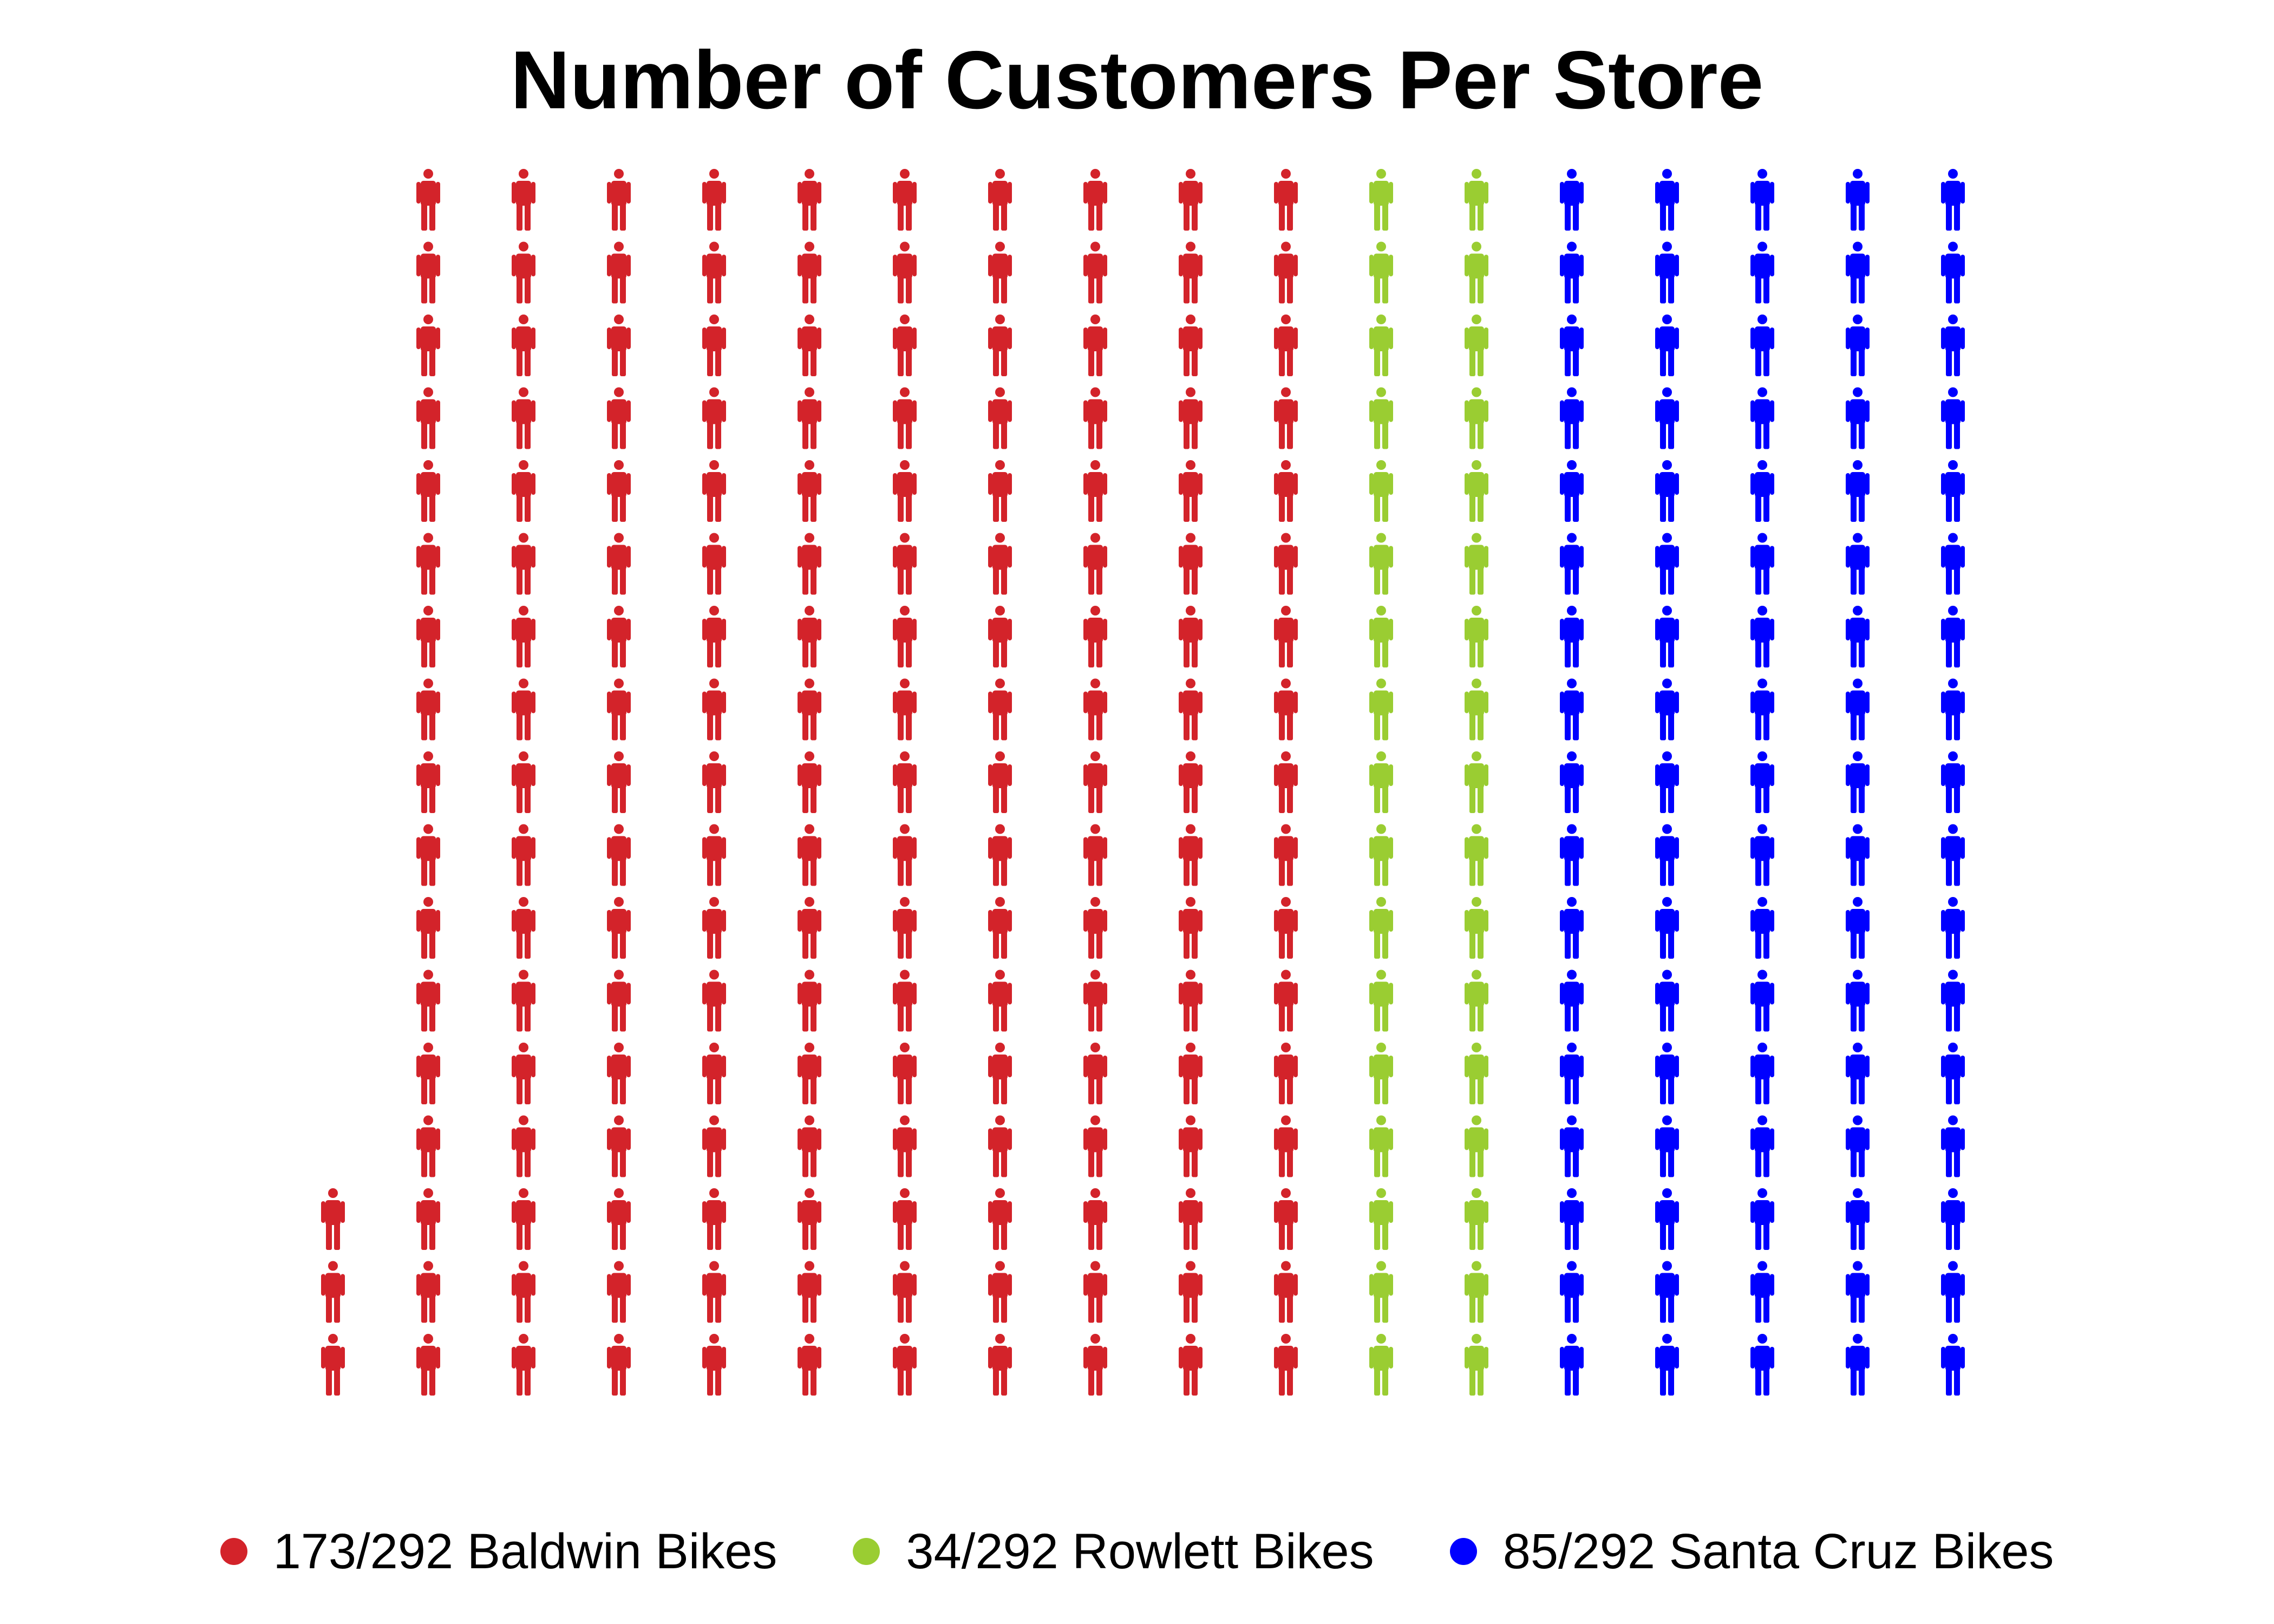  Describe the element at coordinates (234, 1552) in the screenshot. I see `legend-marker-icon` at that location.